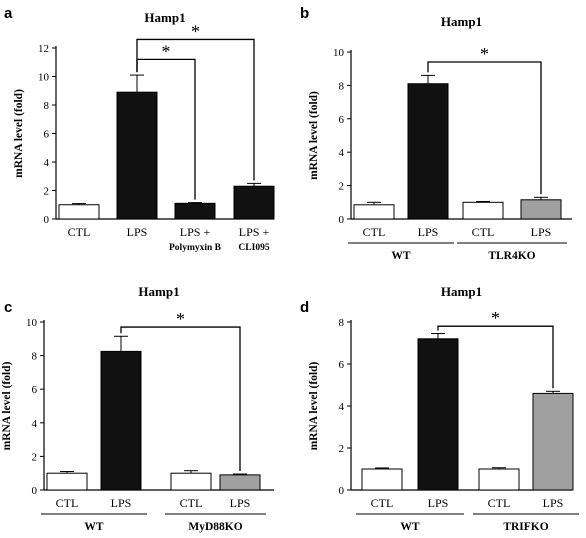 The width and height of the screenshot is (586, 538). Describe the element at coordinates (215, 527) in the screenshot. I see `group-label: MyD88KO` at that location.